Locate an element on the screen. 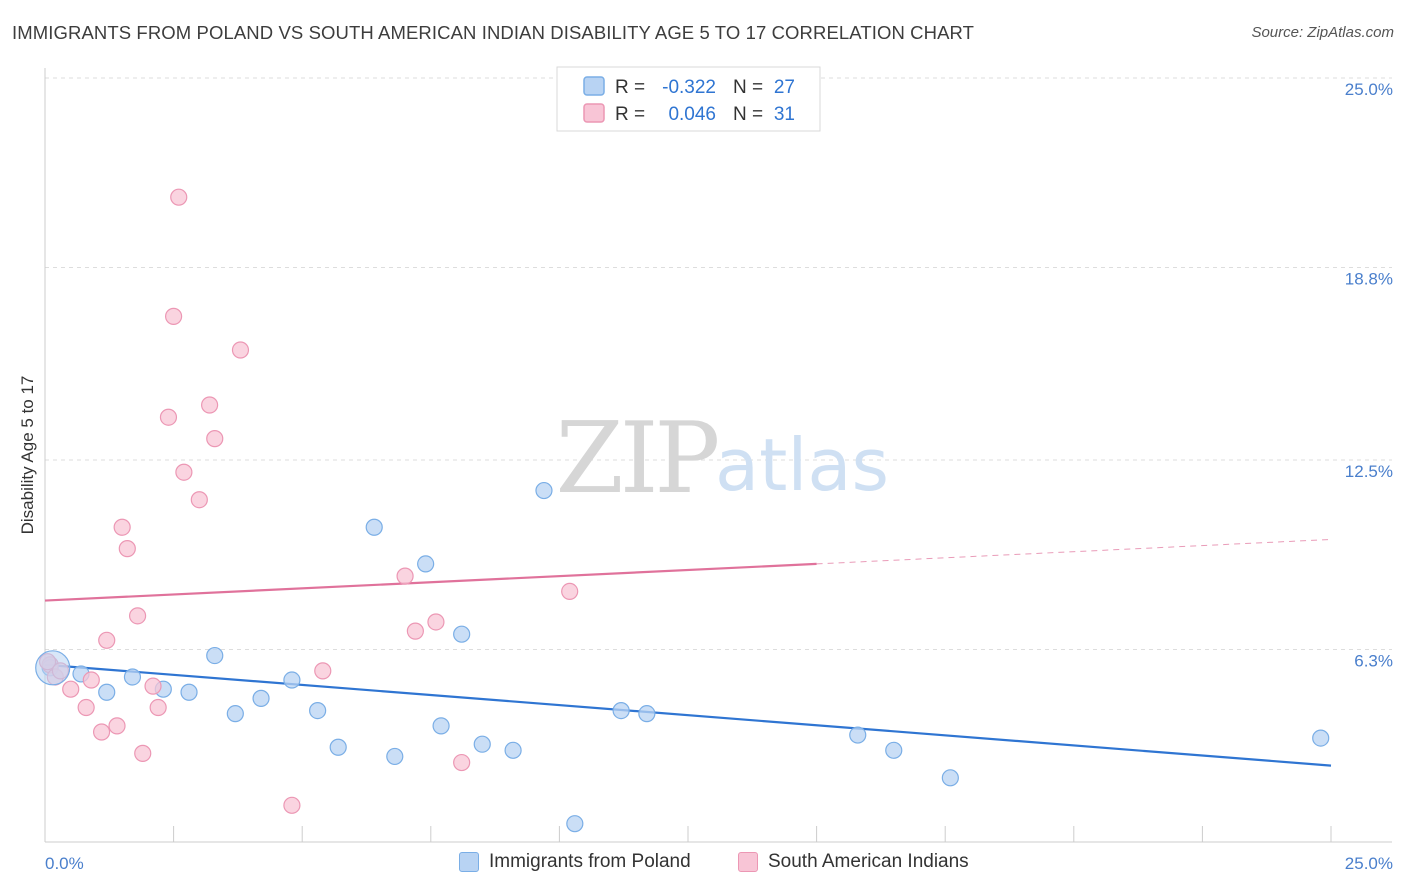  stats-n-label-0: N = is located at coordinates (748, 87).